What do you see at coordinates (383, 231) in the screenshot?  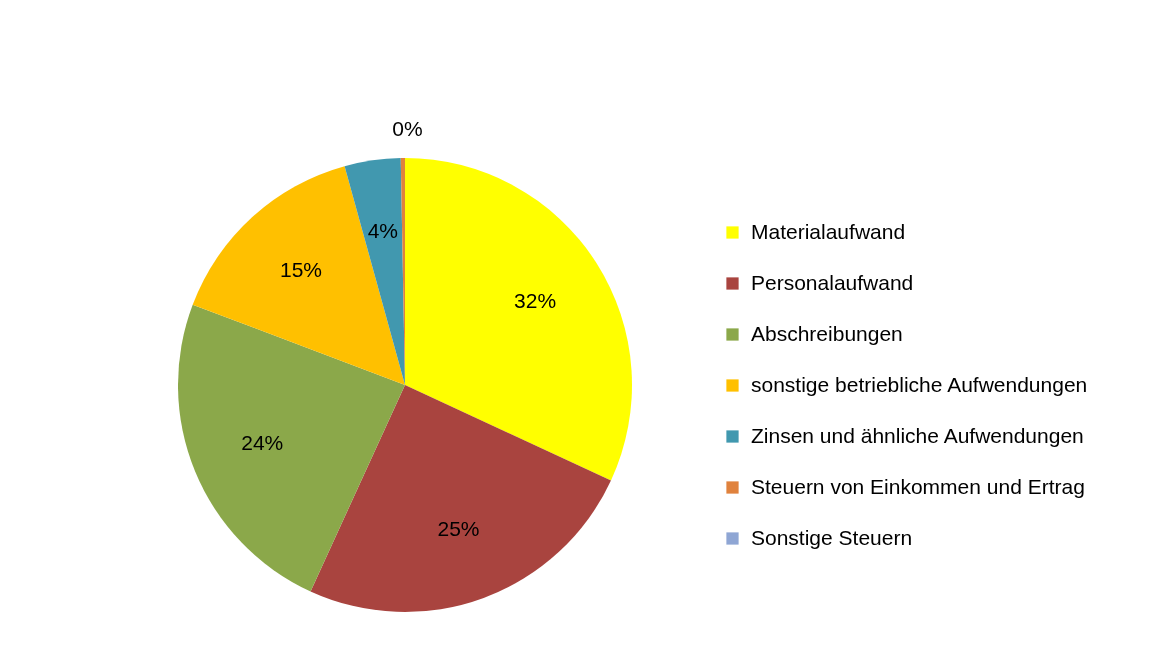 I see `data-label: 4%` at bounding box center [383, 231].